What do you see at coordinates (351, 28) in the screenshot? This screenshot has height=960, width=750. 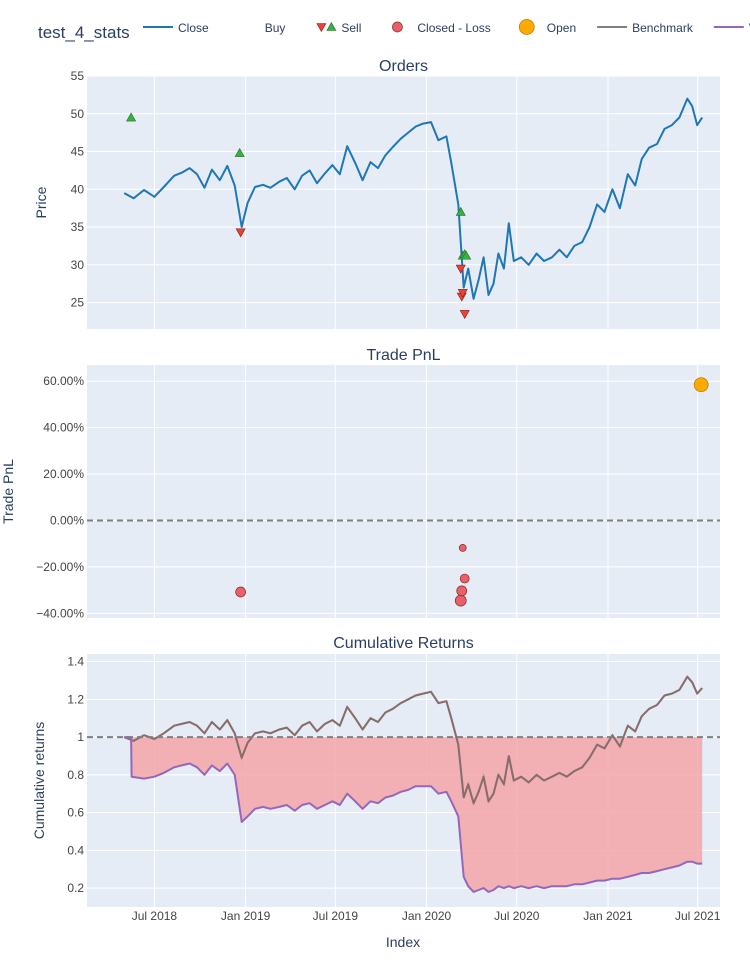 I see `legend-label: Sell` at bounding box center [351, 28].